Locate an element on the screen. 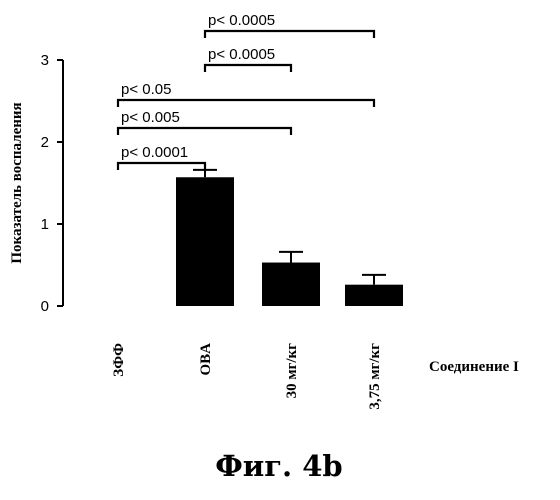 The height and width of the screenshot is (500, 560). significance-label: p< 0.005 is located at coordinates (150, 117).